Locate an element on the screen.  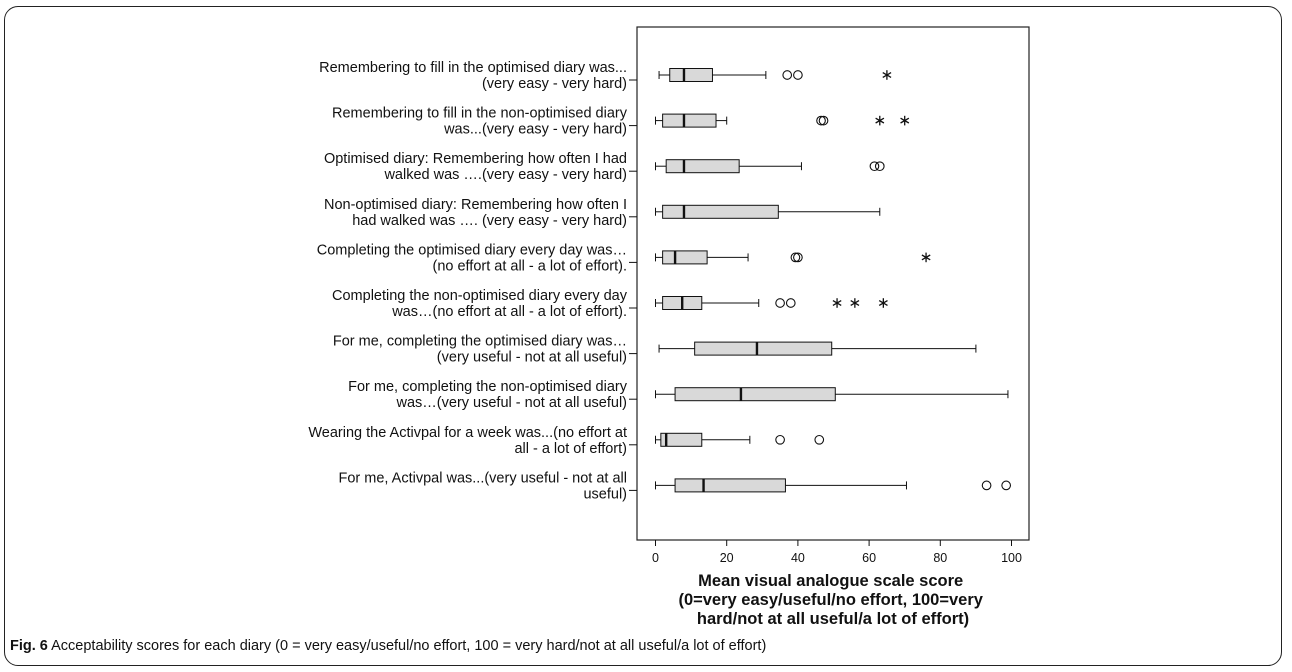
x-tick-label: 80 is located at coordinates (940, 558).